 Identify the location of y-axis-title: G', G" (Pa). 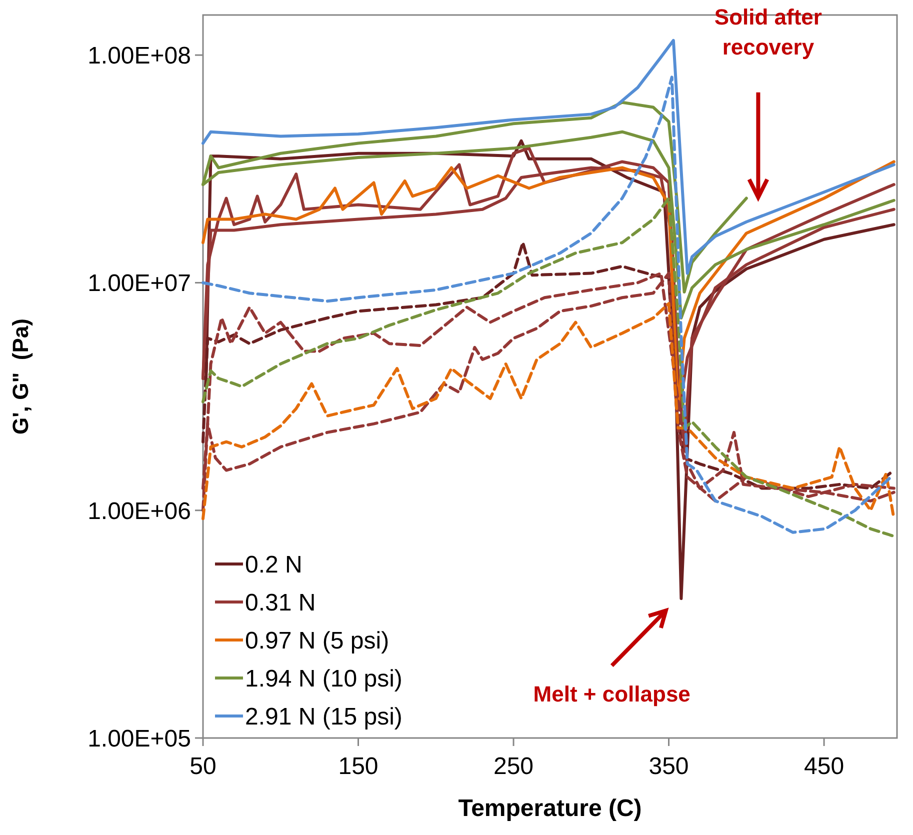
(20, 376).